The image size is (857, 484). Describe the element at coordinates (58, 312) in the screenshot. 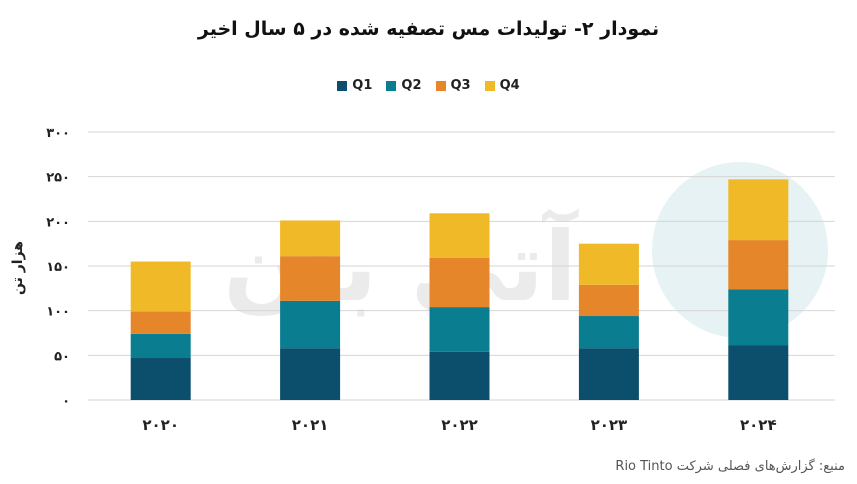

I see `y-tick-label: ۱۰۰` at that location.